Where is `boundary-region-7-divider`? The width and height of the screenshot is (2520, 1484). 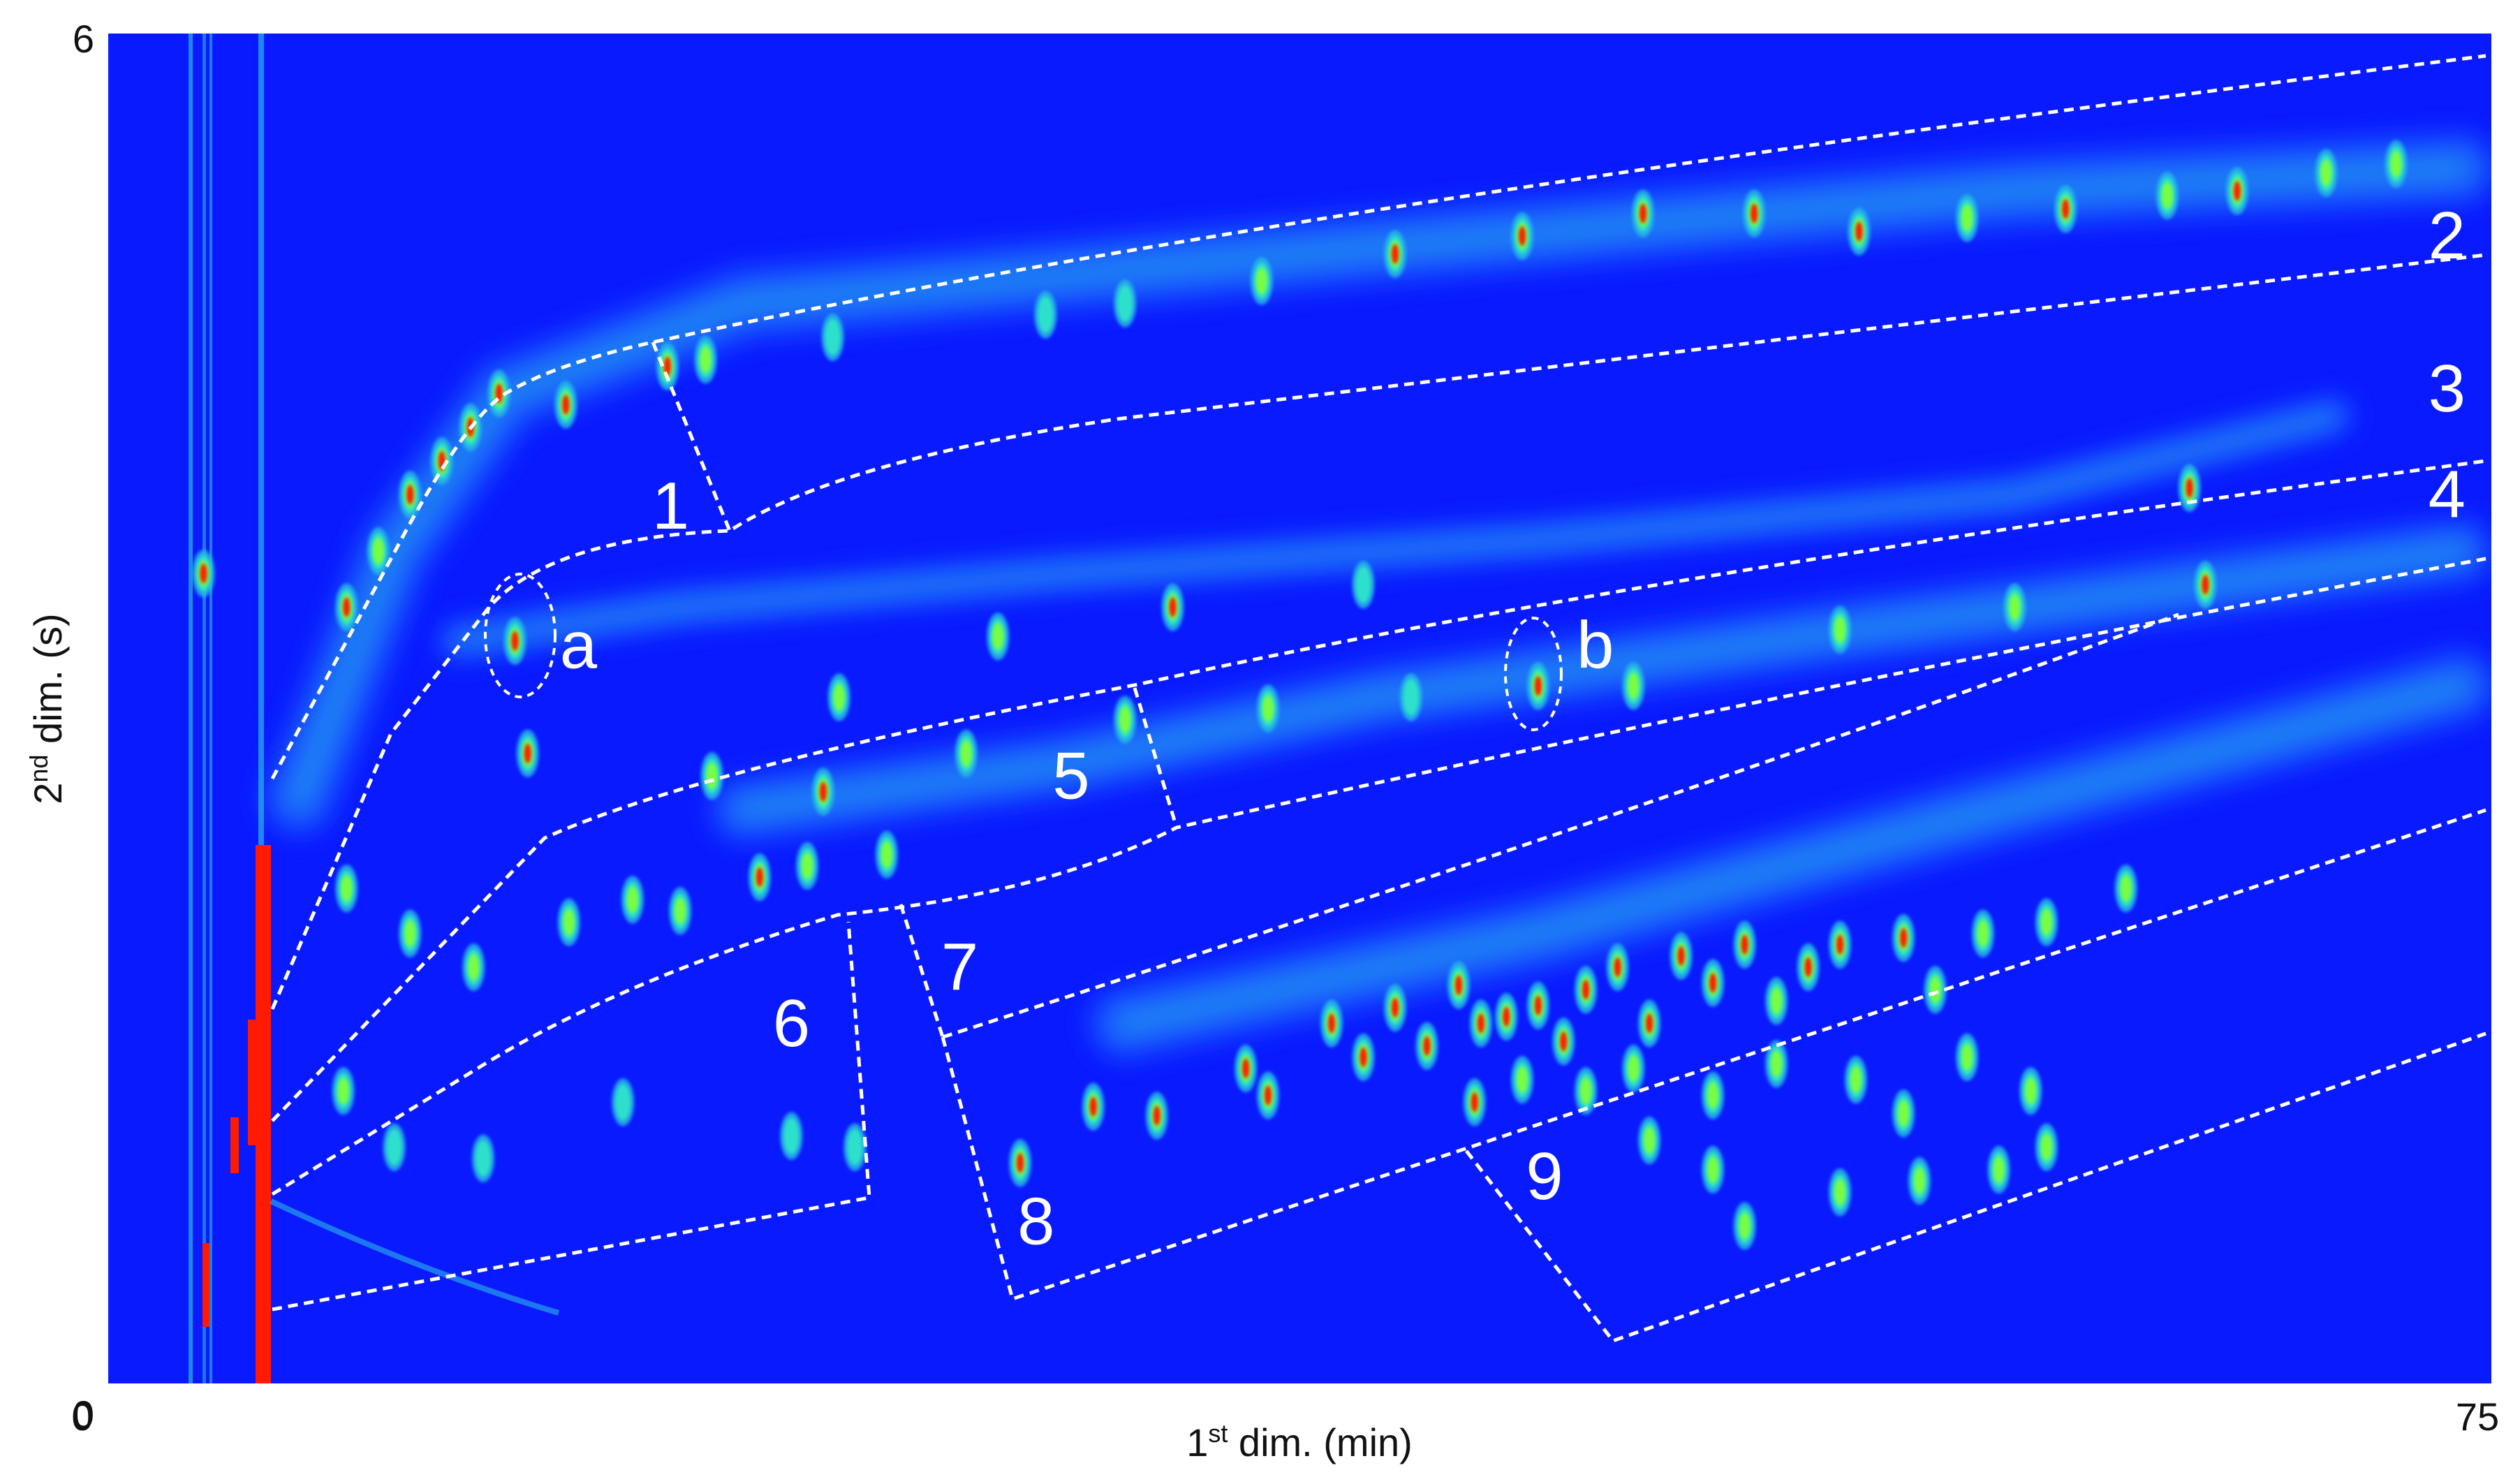
boundary-region-7-divider is located at coordinates (922, 971).